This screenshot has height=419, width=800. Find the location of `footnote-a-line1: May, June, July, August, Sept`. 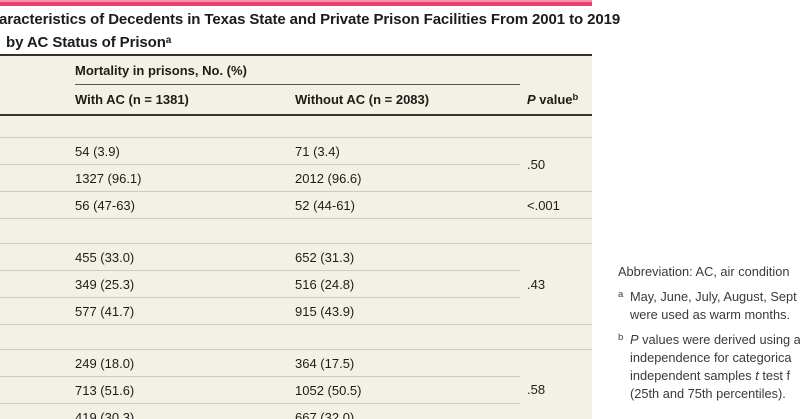

footnote-a-line1: May, June, July, August, Sept is located at coordinates (713, 296).